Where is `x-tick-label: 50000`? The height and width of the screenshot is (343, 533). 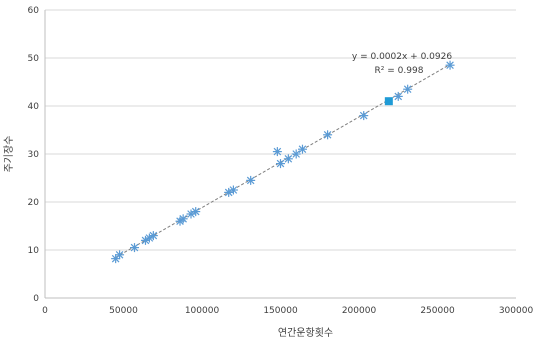
x-tick-label: 50000 is located at coordinates (123, 311).